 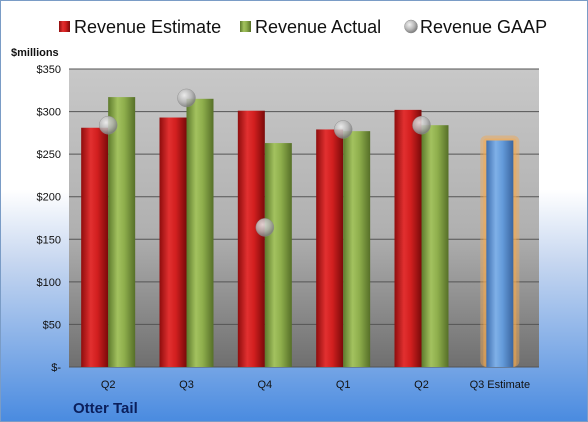 I want to click on x-tick-label: Q3, so click(x=186, y=385).